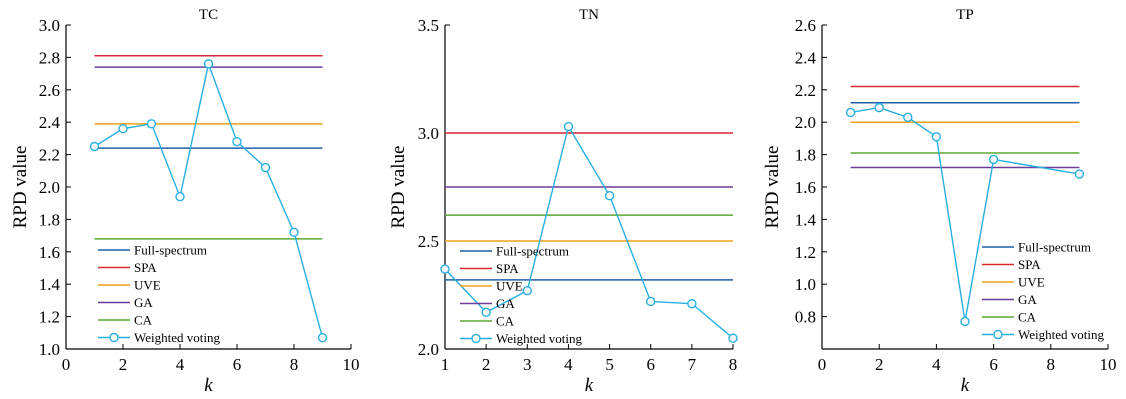  Describe the element at coordinates (49, 57) in the screenshot. I see `y-tick-label: 2.8` at that location.